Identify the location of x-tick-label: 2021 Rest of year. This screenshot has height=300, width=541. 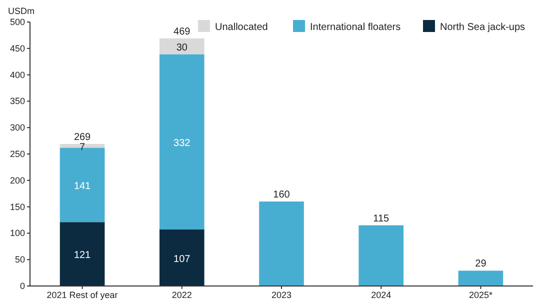
(82, 295).